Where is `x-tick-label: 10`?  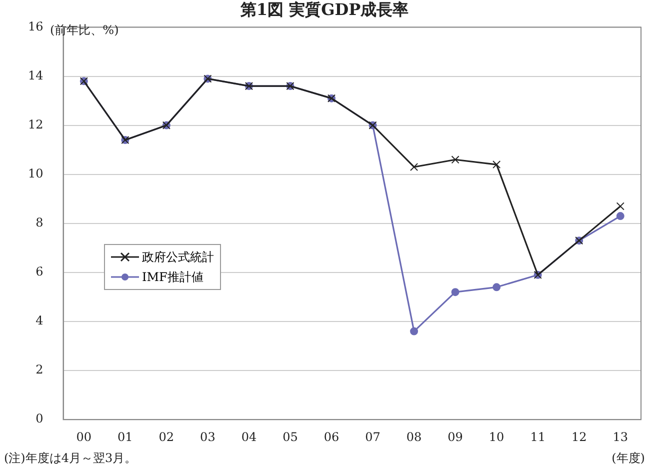
x-tick-label: 10 is located at coordinates (496, 437).